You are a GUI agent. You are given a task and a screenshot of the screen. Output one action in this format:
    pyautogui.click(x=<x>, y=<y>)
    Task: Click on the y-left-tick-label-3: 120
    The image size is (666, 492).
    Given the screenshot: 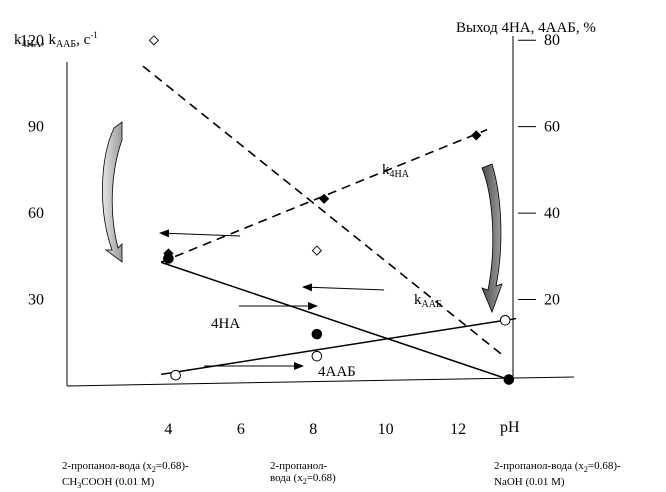 What is the action you would take?
    pyautogui.click(x=32, y=40)
    